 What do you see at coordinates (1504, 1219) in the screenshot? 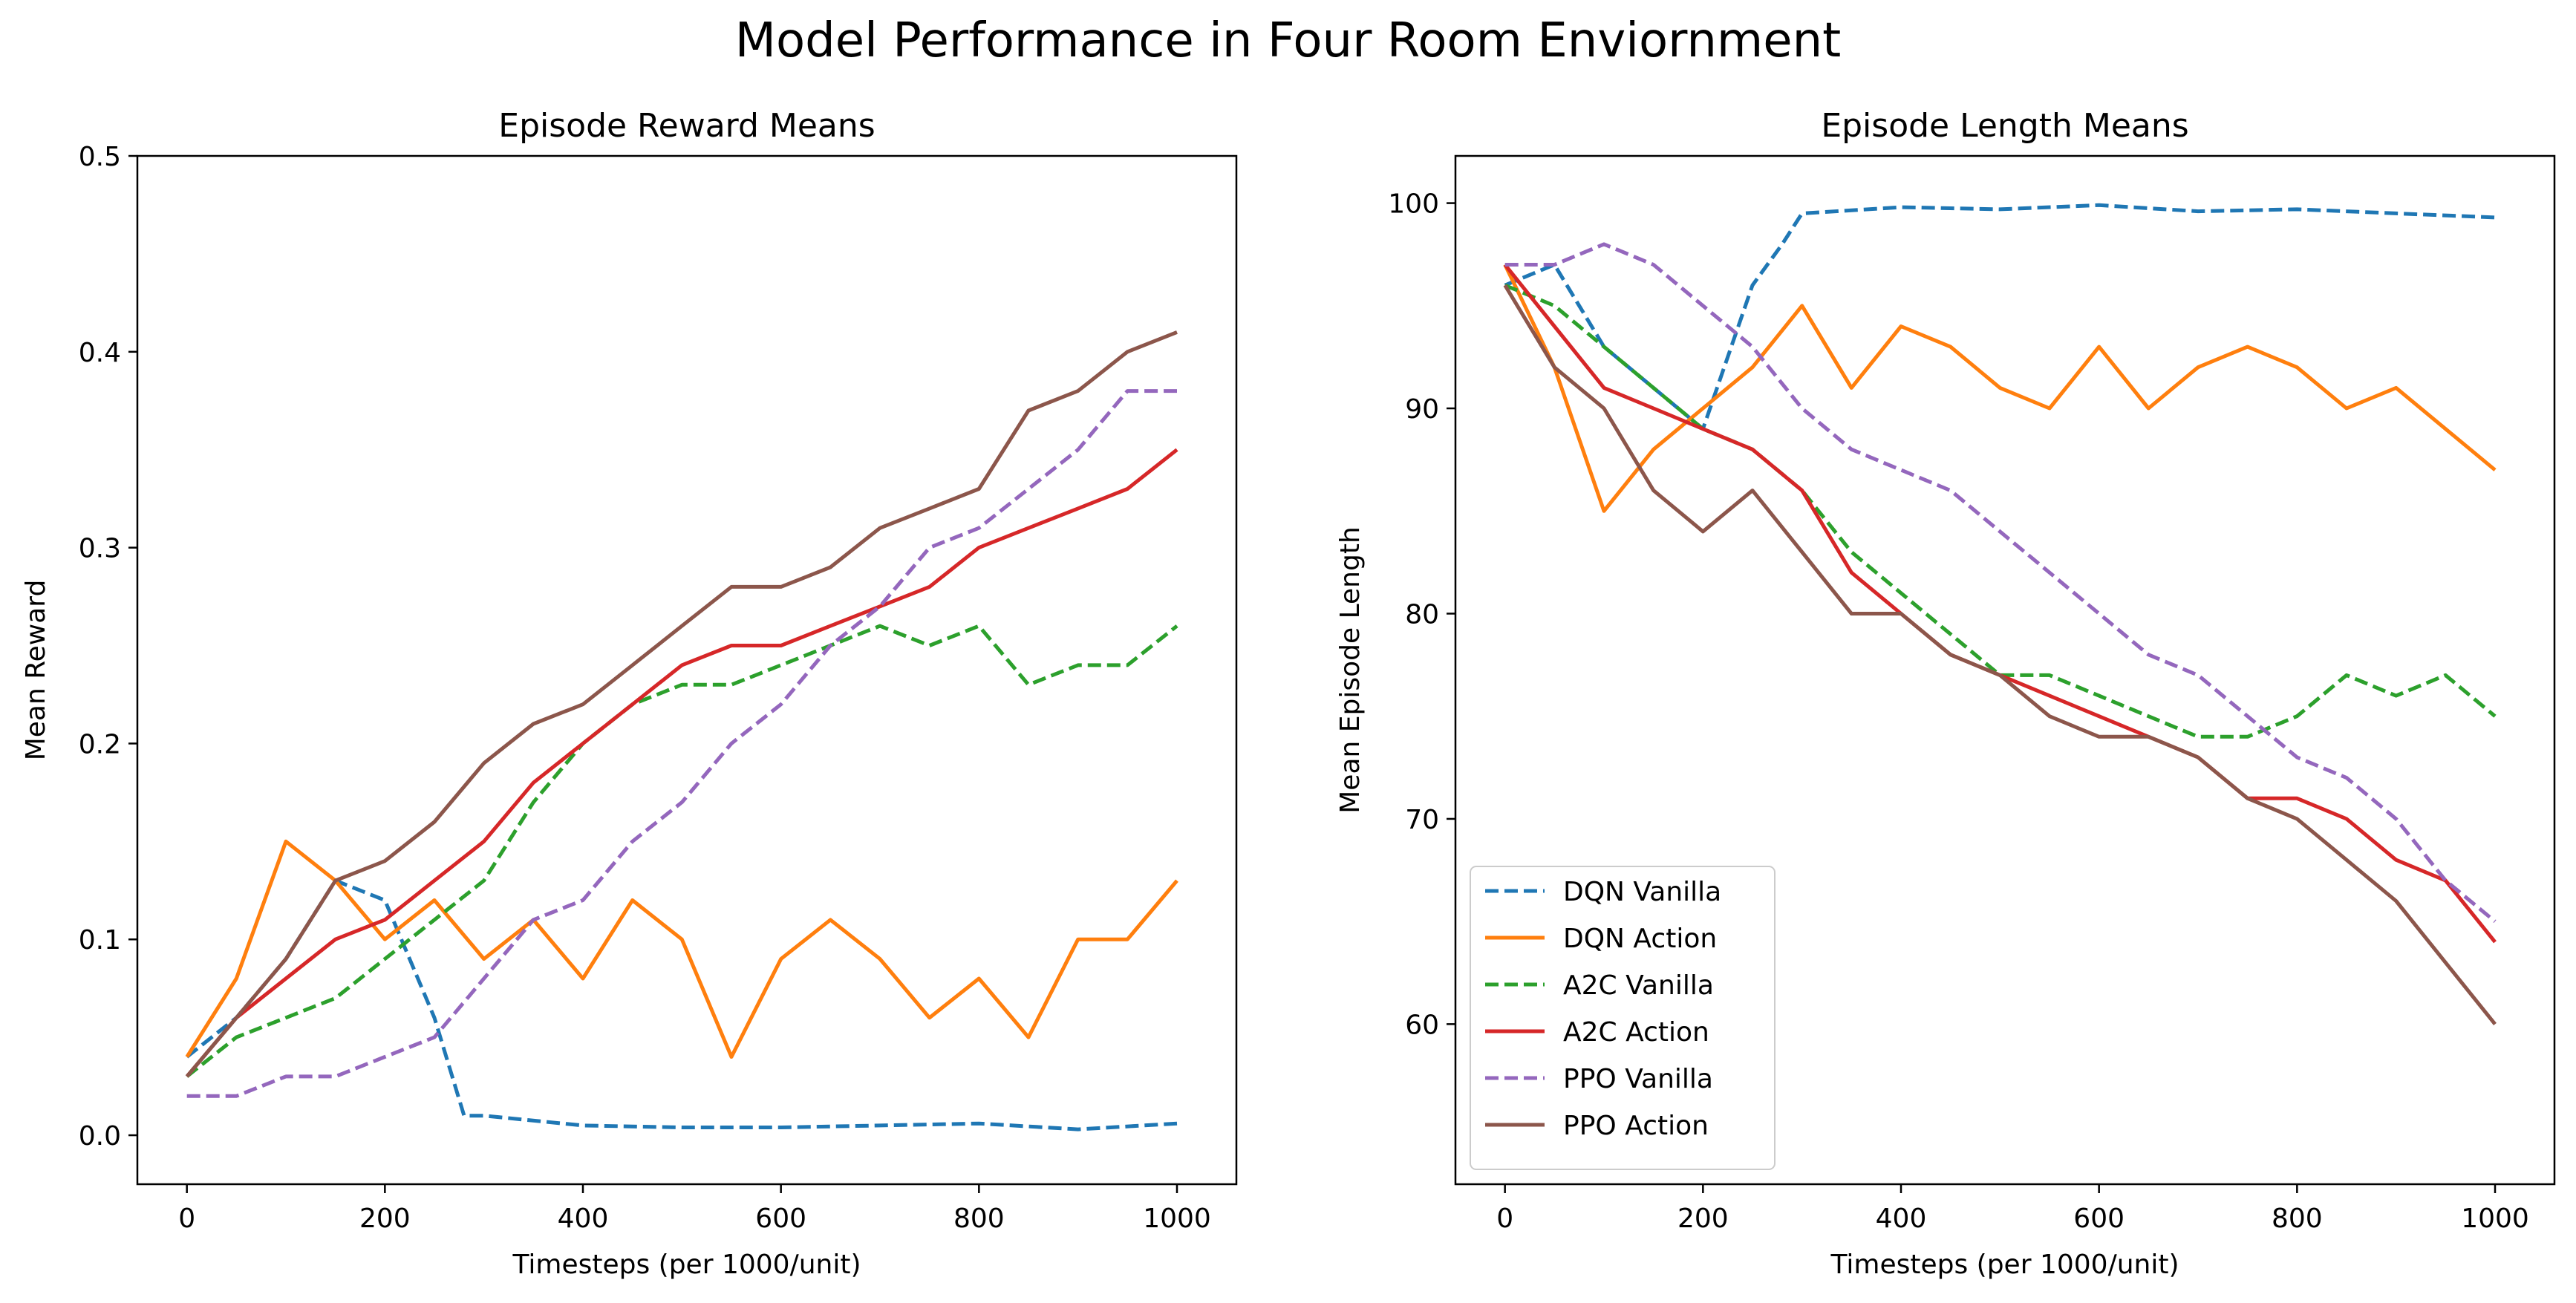
I see `chart-2-xtick-label: 0` at bounding box center [1504, 1219].